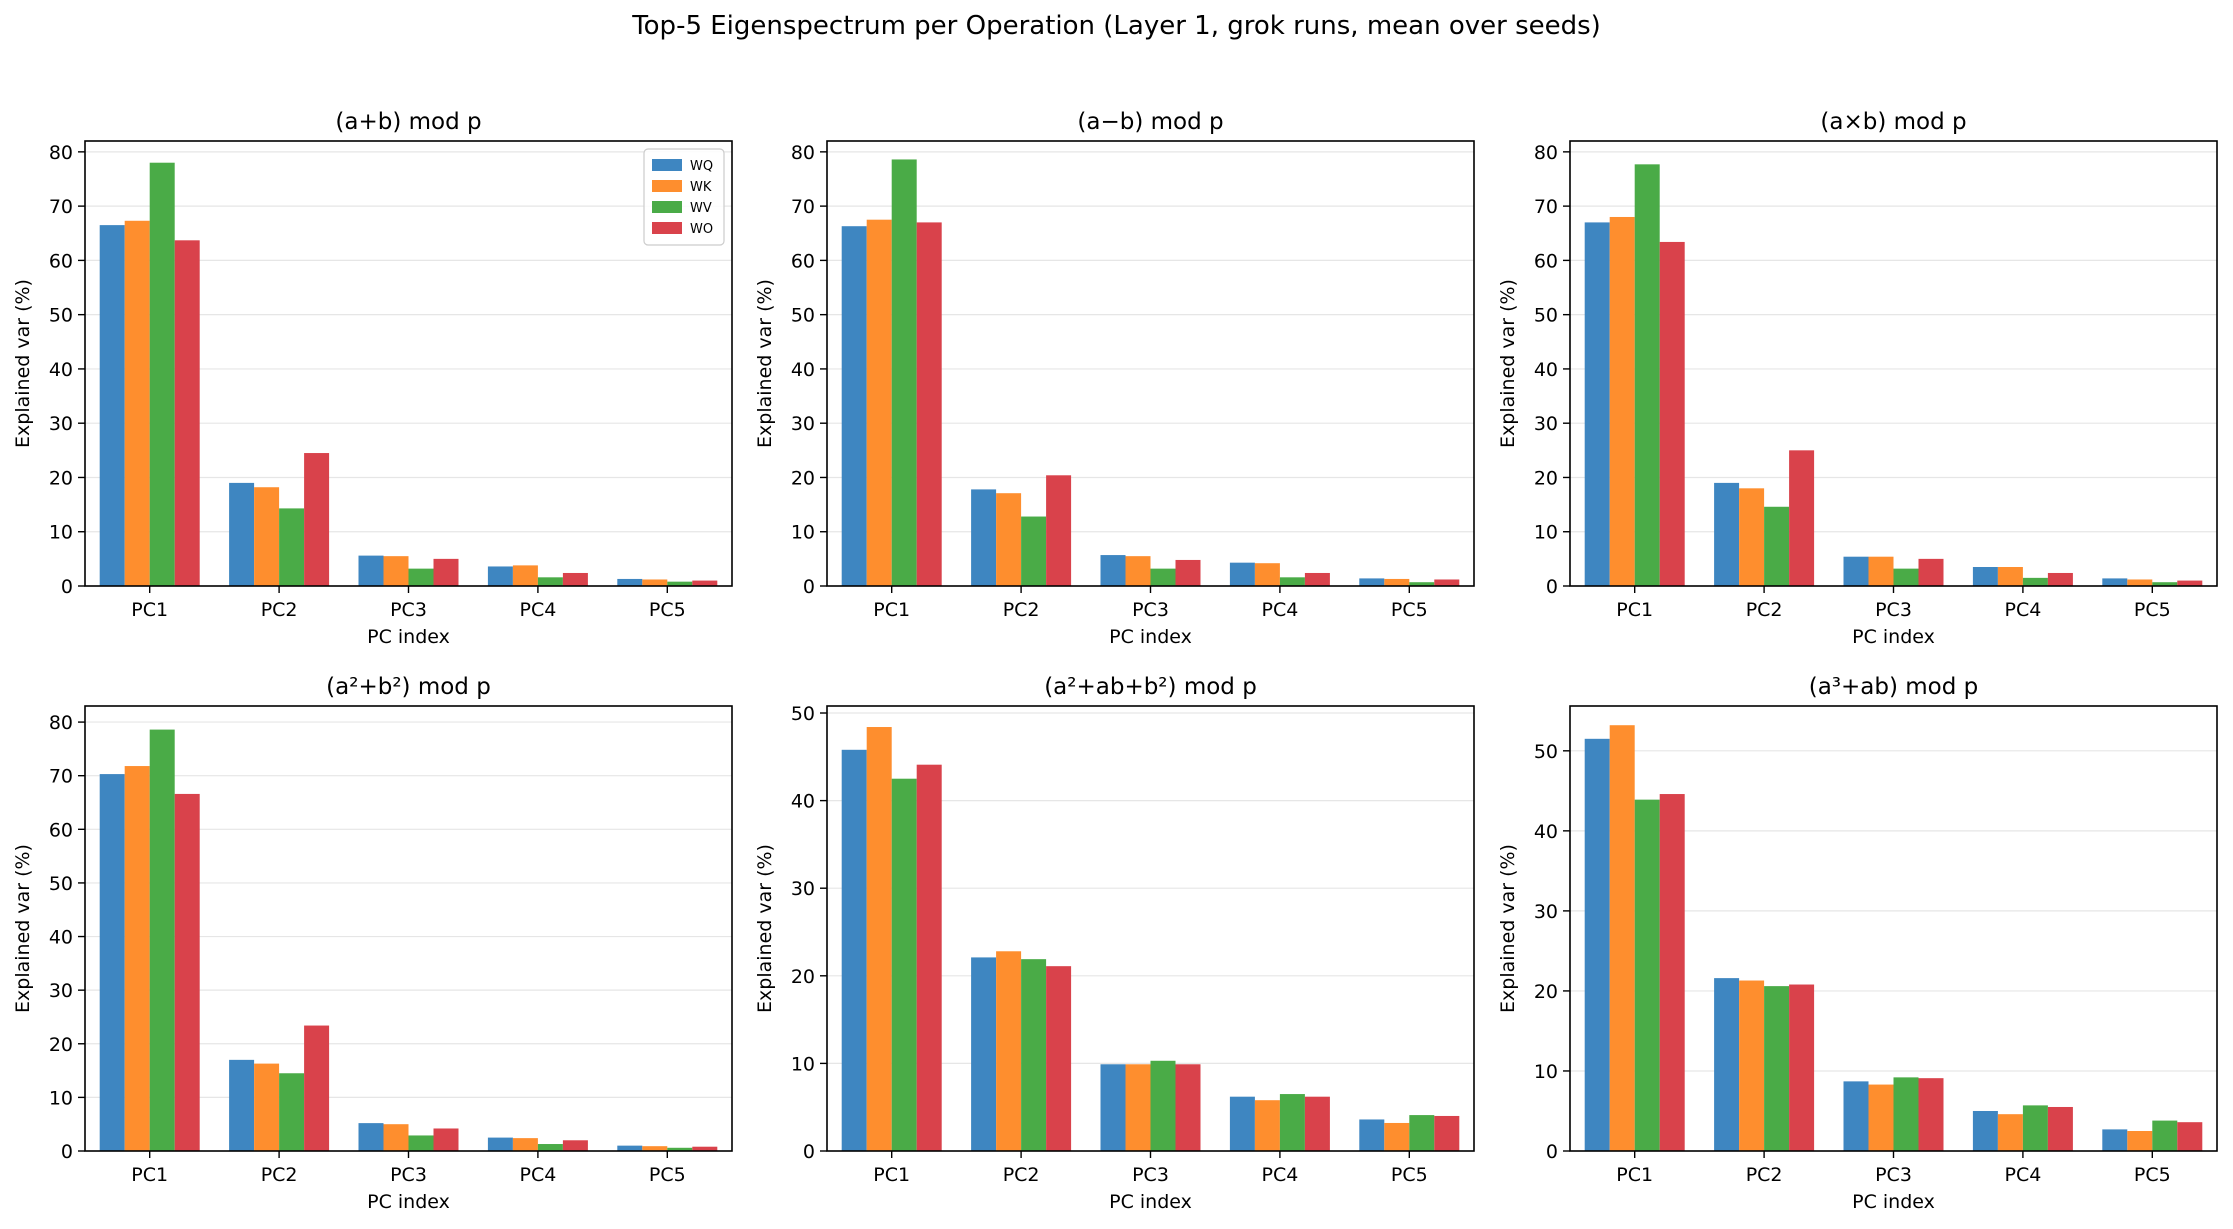 The image size is (2233, 1229). Describe the element at coordinates (701, 229) in the screenshot. I see `legend-label-wo: WO` at that location.